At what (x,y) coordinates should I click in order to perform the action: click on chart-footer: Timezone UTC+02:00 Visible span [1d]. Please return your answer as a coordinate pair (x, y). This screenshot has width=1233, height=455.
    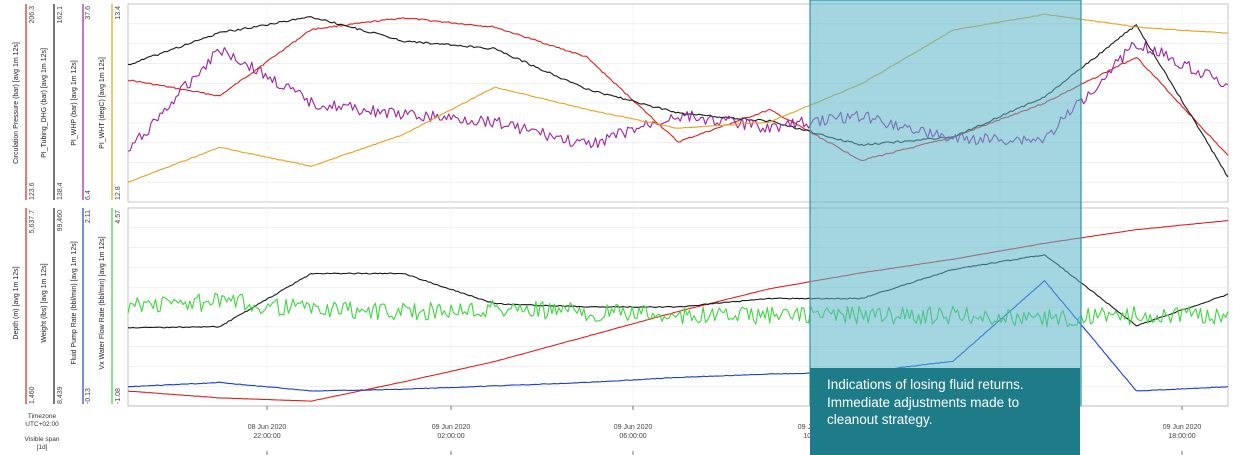
    Looking at the image, I should click on (42, 432).